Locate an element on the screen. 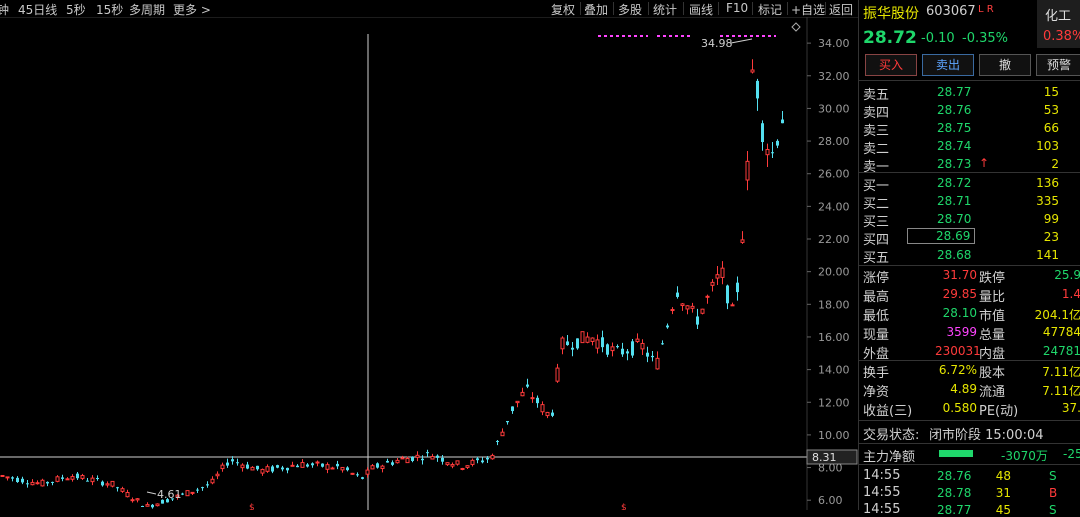 Image resolution: width=1080 pixels, height=517 pixels. bid-level-label: 买三 is located at coordinates (876, 222).